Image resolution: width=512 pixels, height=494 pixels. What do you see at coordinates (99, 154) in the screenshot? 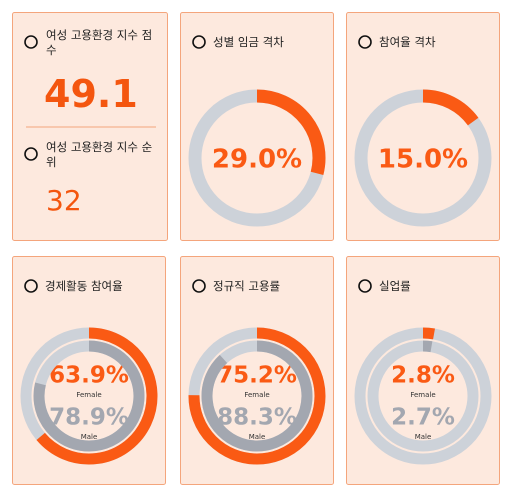
I see `kpi-title: 여성 고용환경 지수 순위` at bounding box center [99, 154].